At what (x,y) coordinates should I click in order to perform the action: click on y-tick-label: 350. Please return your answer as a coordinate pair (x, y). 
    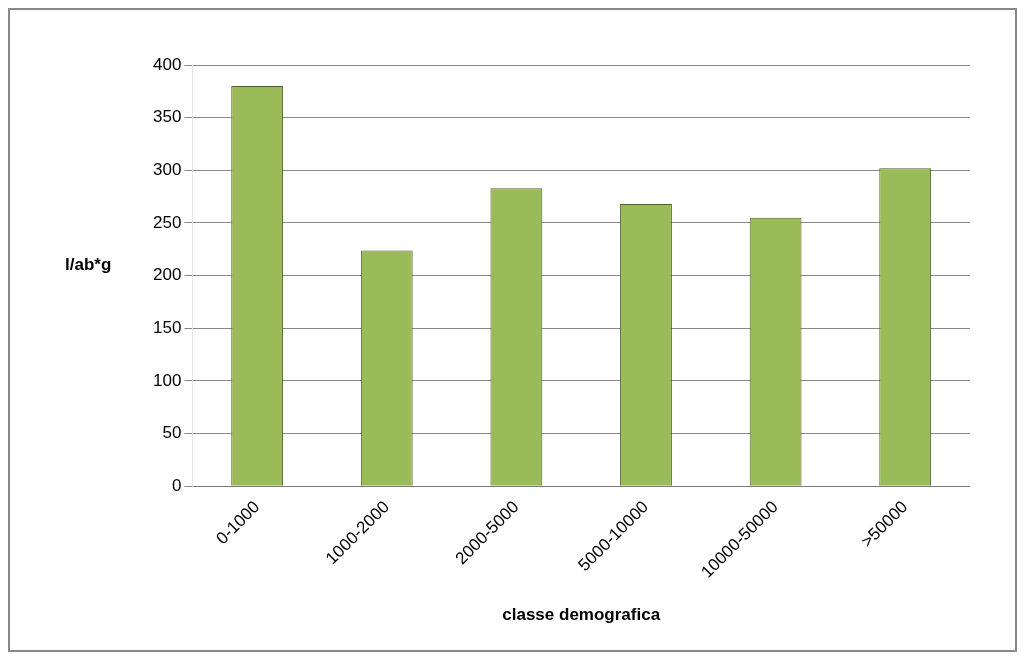
    Looking at the image, I should click on (167, 117).